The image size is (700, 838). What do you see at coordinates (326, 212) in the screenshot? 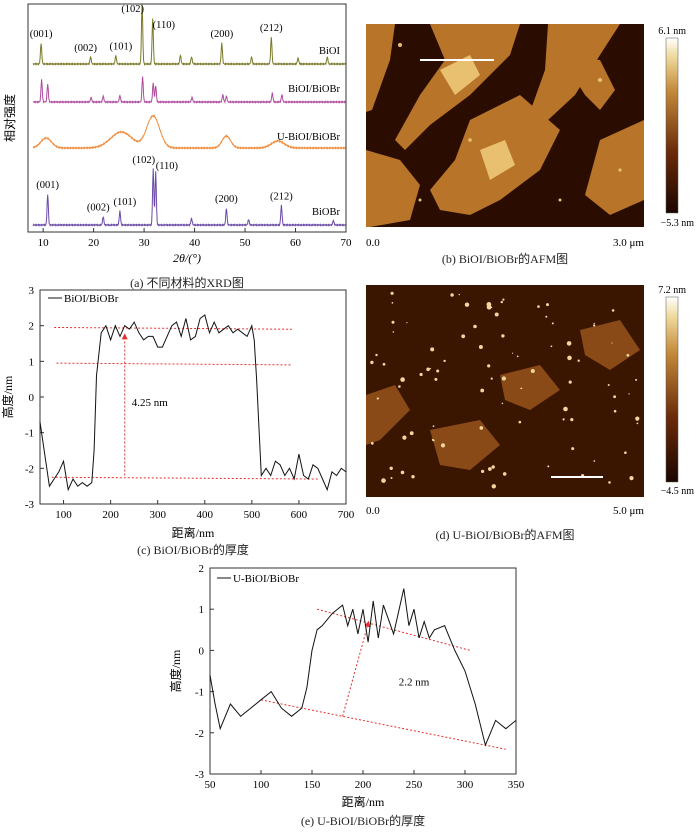
I see `xrd-series-label: BiOBr` at bounding box center [326, 212].